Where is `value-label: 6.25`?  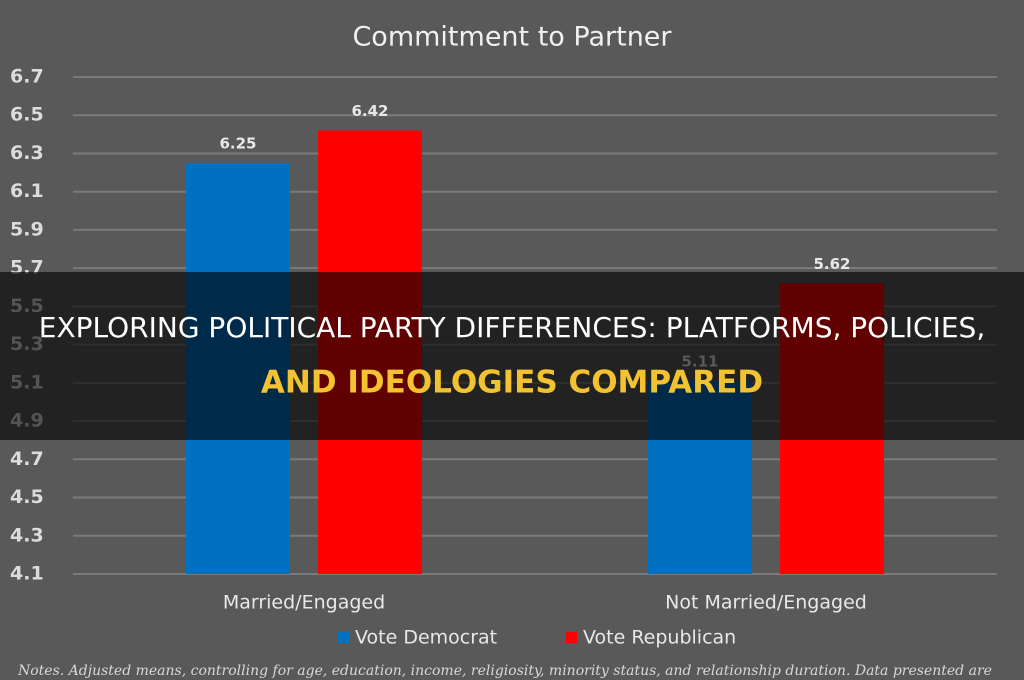 value-label: 6.25 is located at coordinates (237, 144).